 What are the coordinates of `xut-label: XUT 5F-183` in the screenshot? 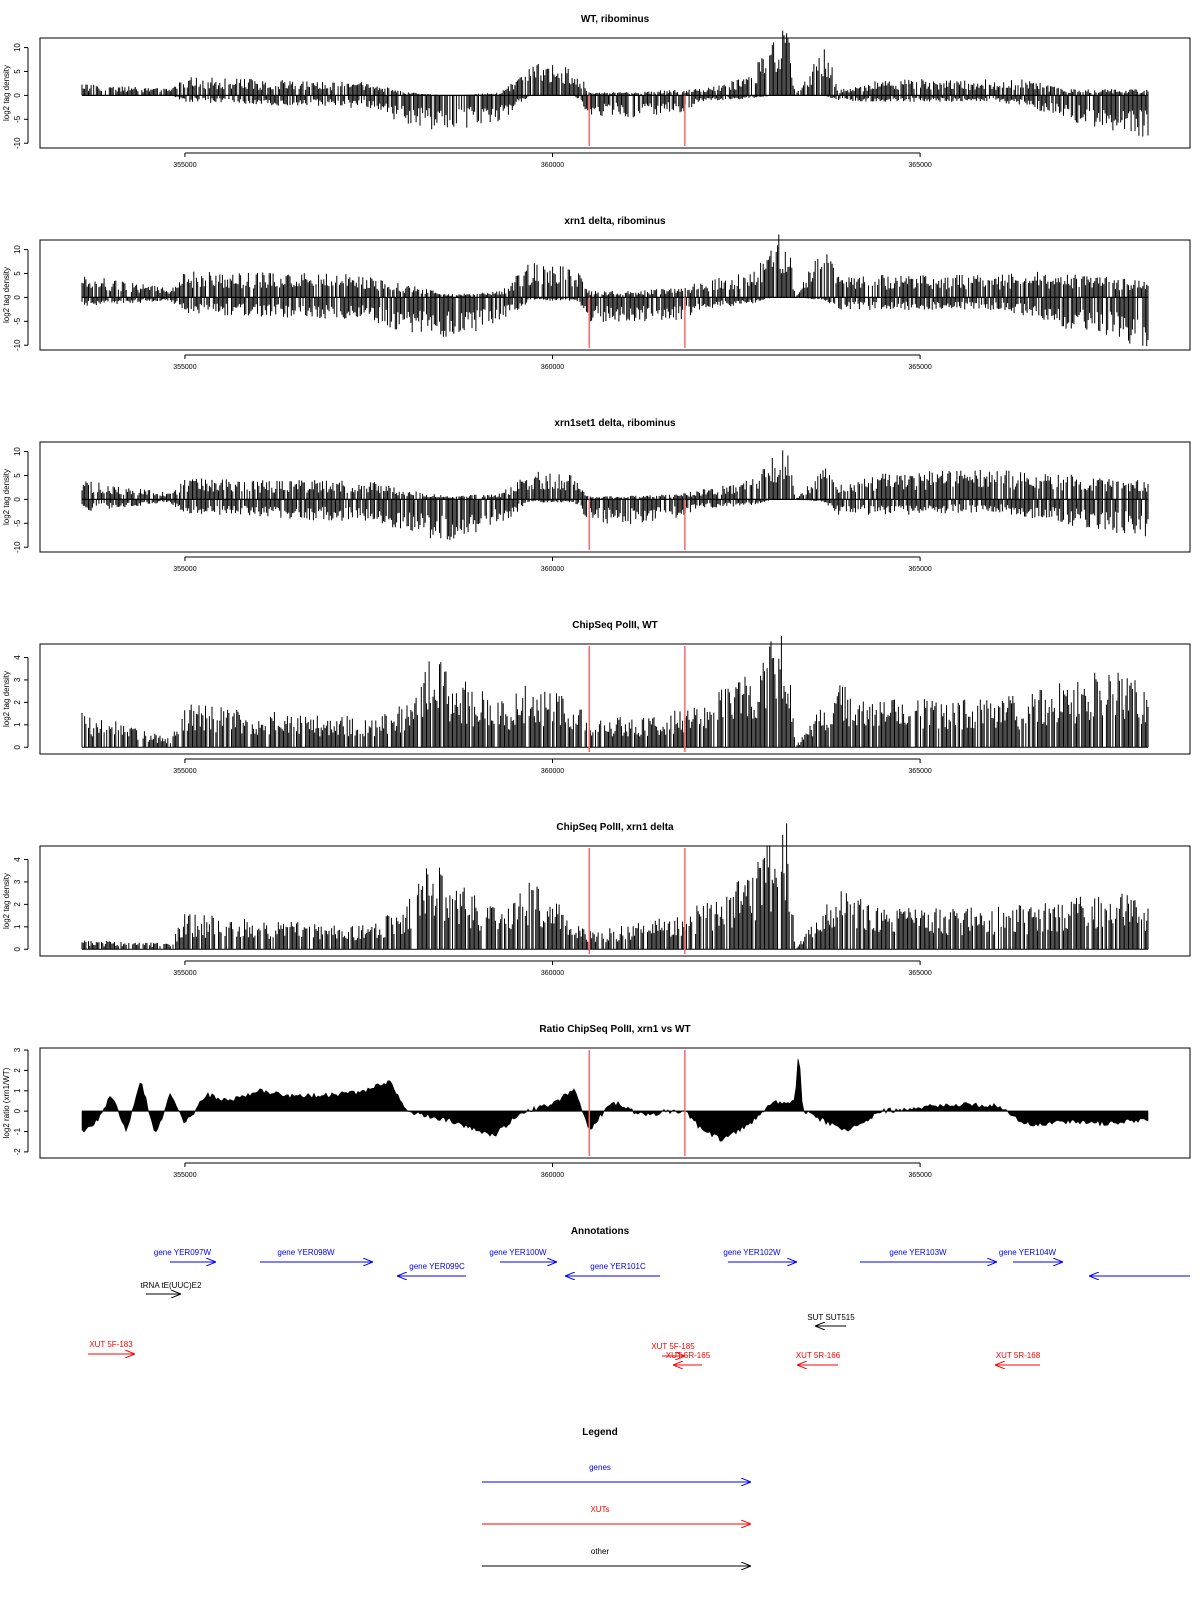 It's located at (111, 1344).